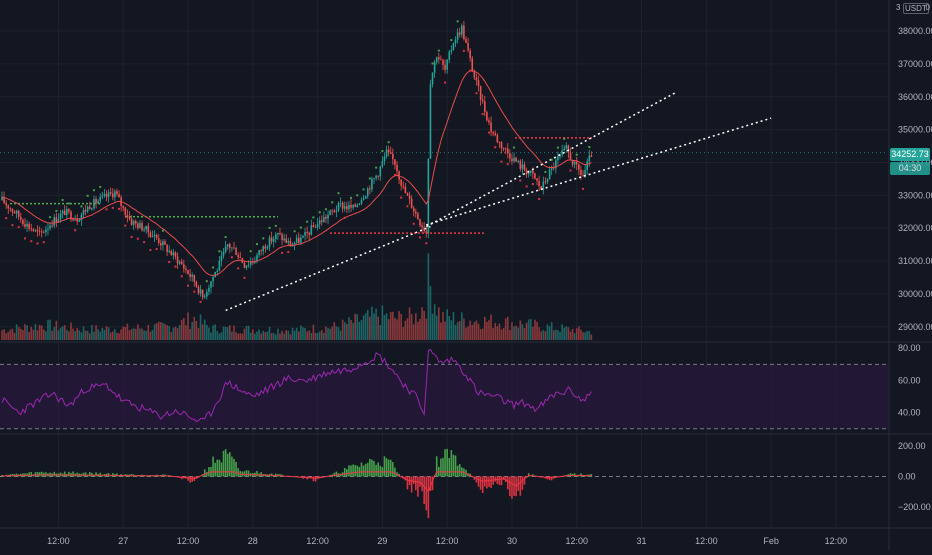  Describe the element at coordinates (915, 228) in the screenshot. I see `price-tick-label: 32000.00` at that location.